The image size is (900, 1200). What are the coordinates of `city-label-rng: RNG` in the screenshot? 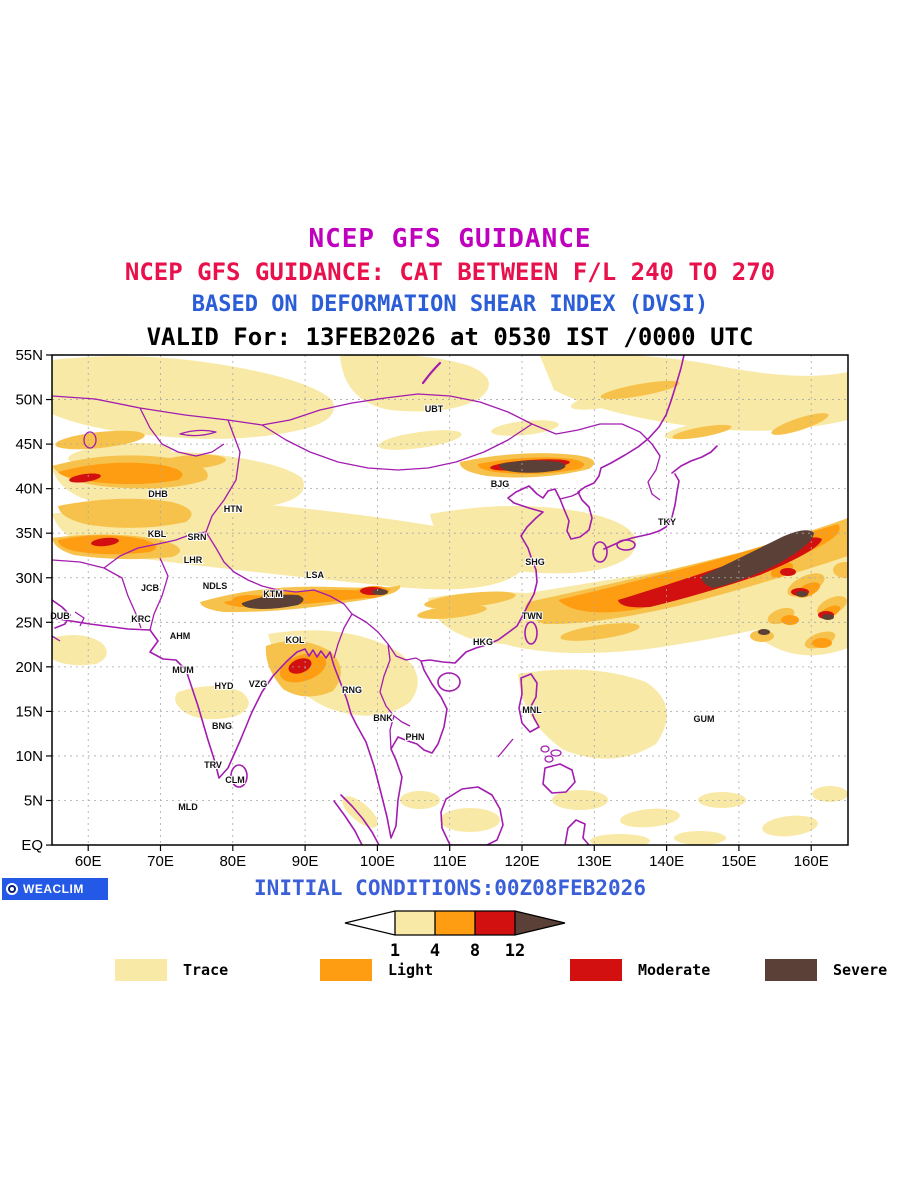 It's located at (352, 690).